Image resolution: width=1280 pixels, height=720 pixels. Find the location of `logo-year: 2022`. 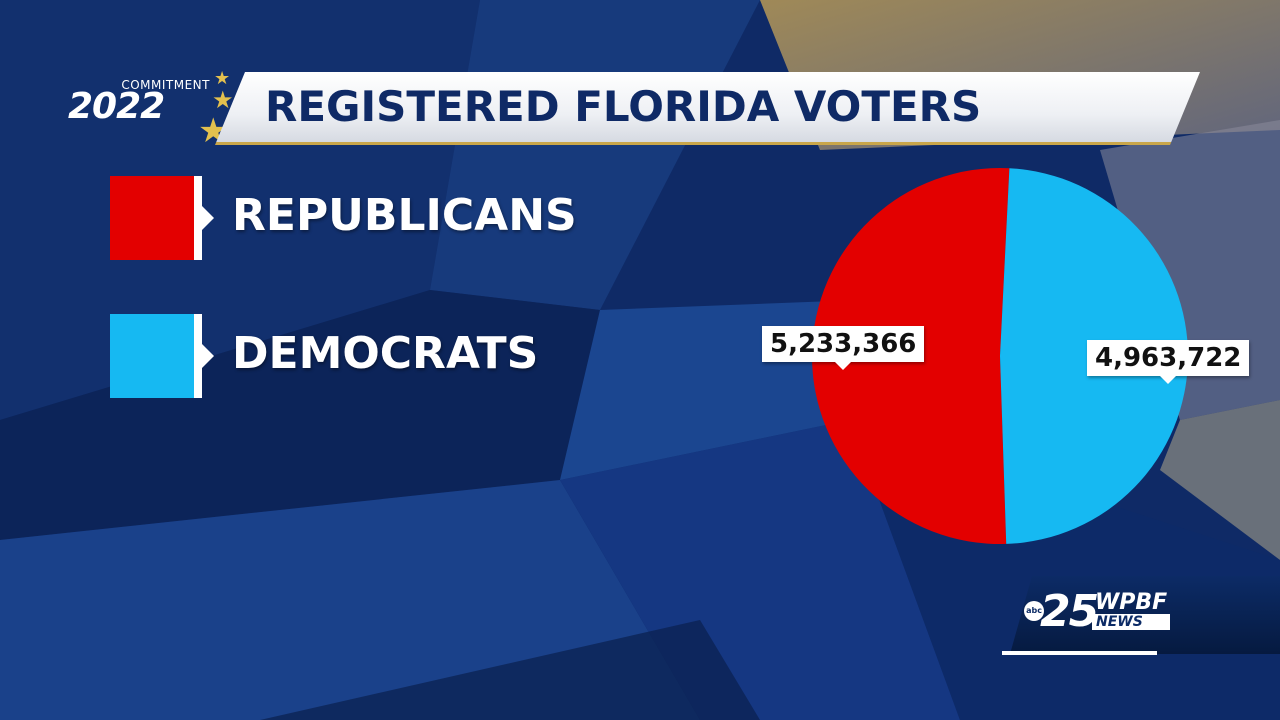

logo-year: 2022 is located at coordinates (116, 106).